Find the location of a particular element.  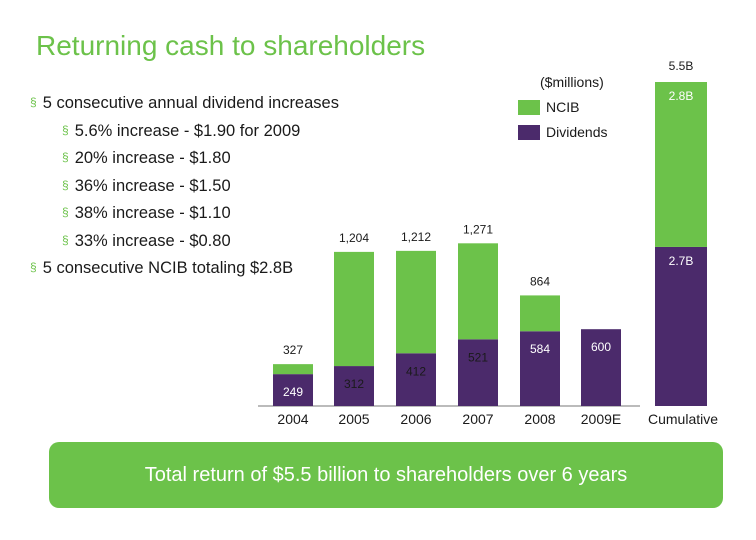

unit-label: ($millions) is located at coordinates (572, 82).